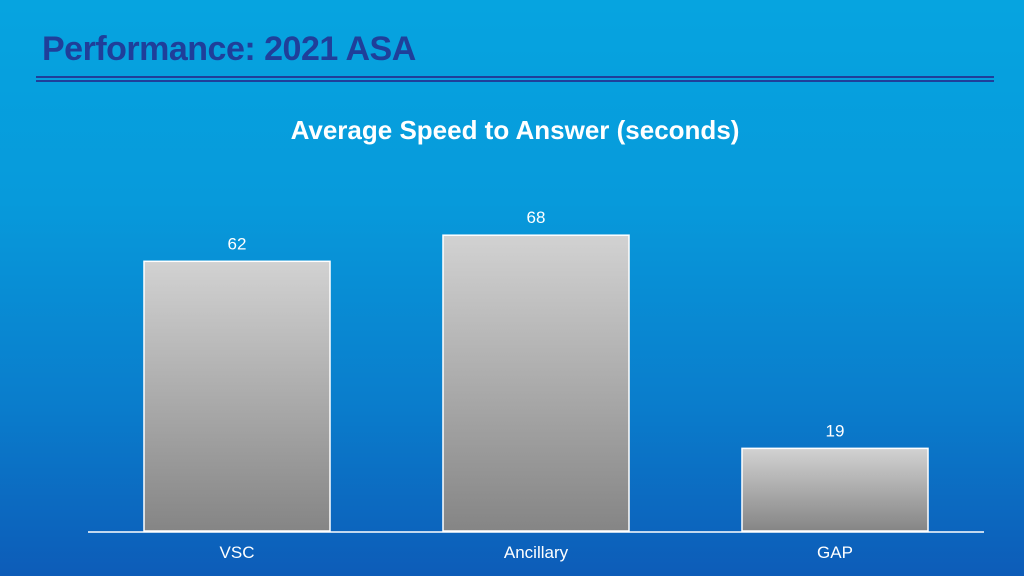 This screenshot has height=576, width=1024. Describe the element at coordinates (229, 49) in the screenshot. I see `slide-title: Performance: 2021 ASA` at that location.